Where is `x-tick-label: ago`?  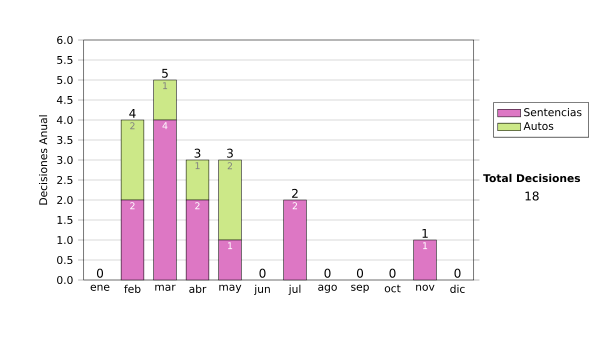
x-tick-label: ago is located at coordinates (327, 288).